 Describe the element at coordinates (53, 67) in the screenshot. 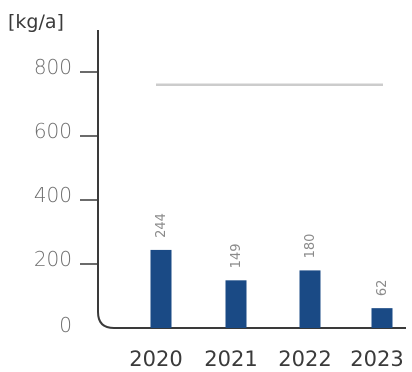

I see `y-tick-label: 800` at that location.